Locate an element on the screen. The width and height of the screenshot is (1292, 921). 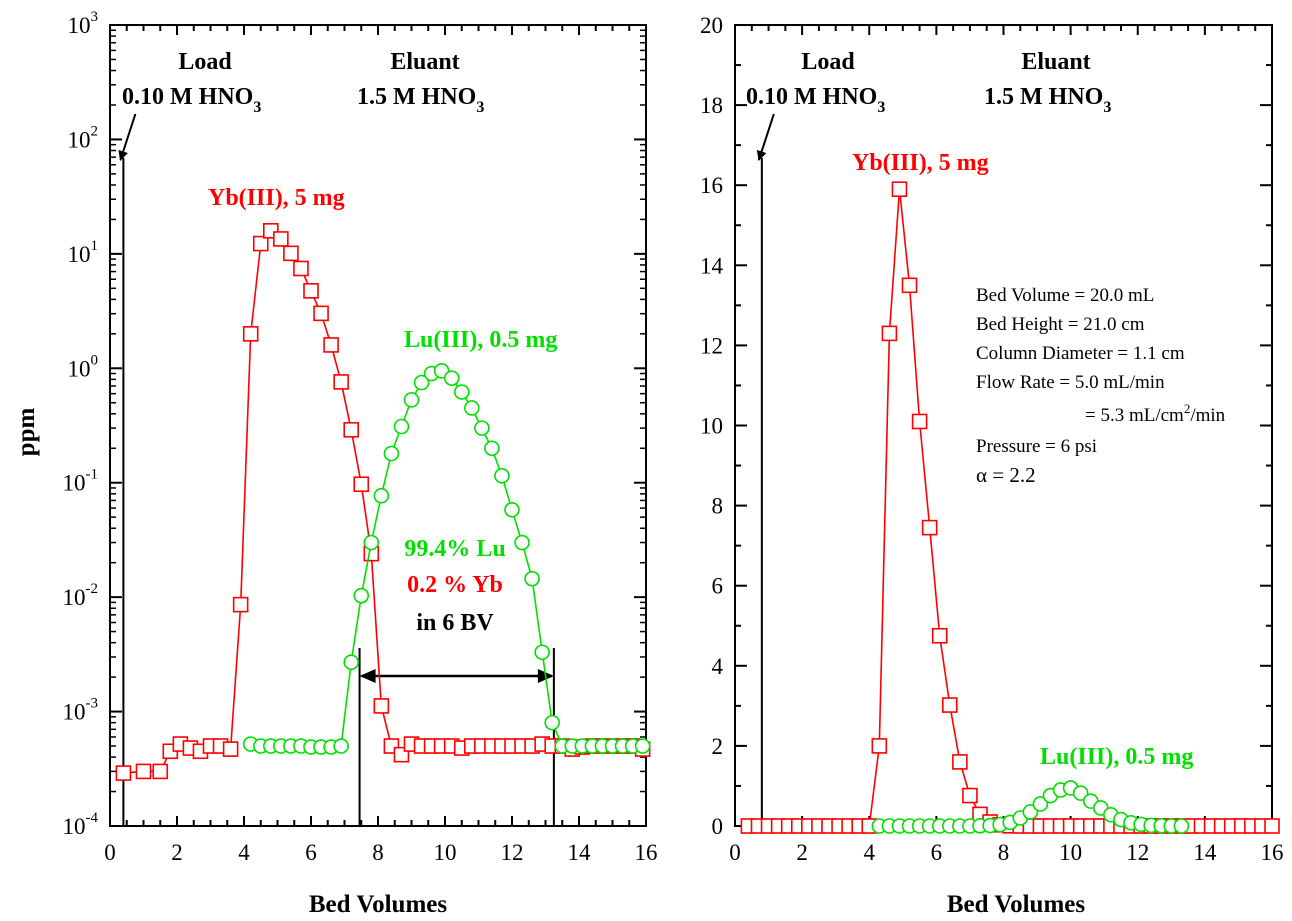
right-x-tick-label: 0 is located at coordinates (735, 852).